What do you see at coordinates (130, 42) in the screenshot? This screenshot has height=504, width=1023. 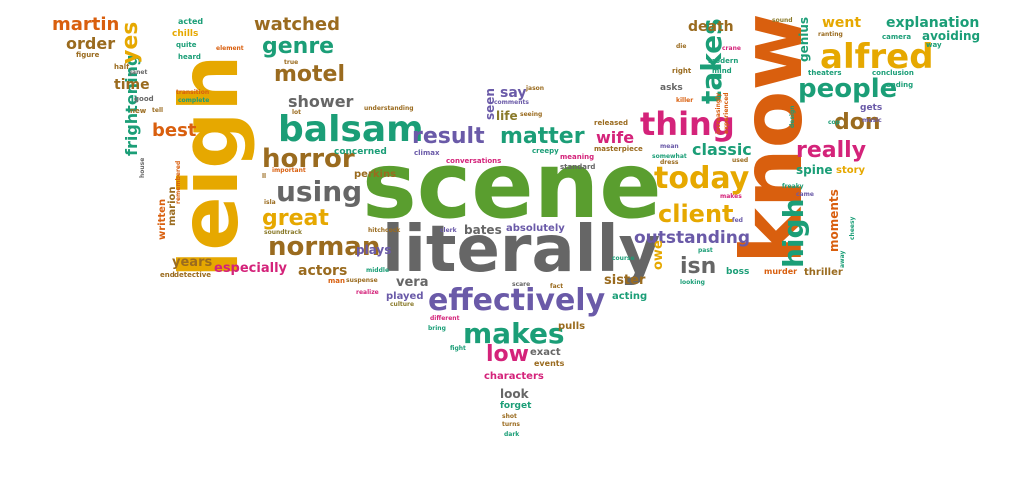 I see `word-yes: yes` at bounding box center [130, 42].